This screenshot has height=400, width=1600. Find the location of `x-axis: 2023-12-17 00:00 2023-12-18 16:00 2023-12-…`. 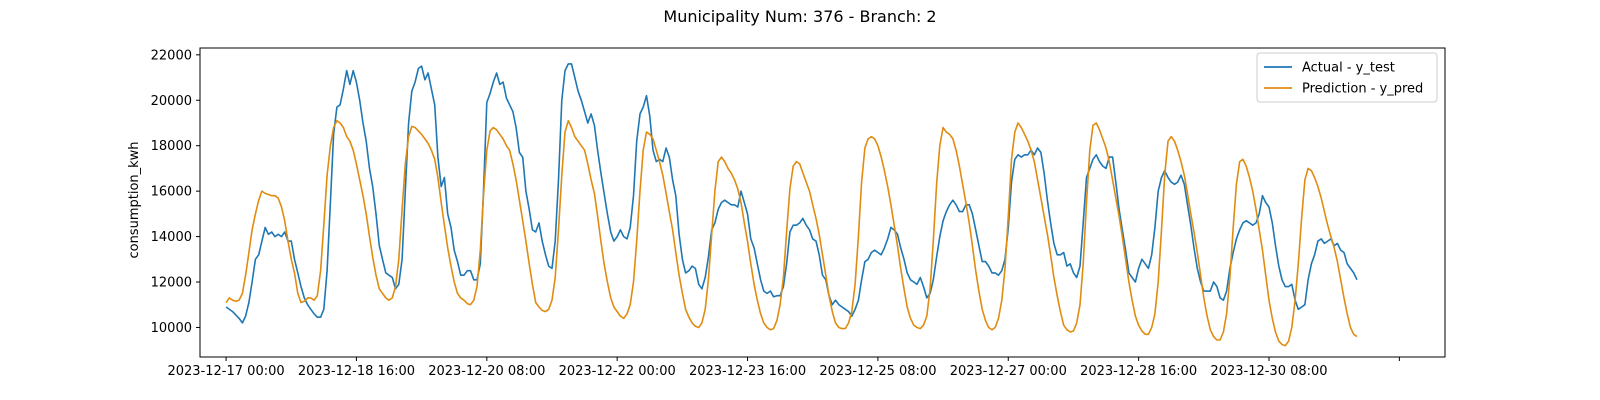

x-axis: 2023-12-17 00:00 2023-12-18 16:00 2023-12-… is located at coordinates (783, 368).